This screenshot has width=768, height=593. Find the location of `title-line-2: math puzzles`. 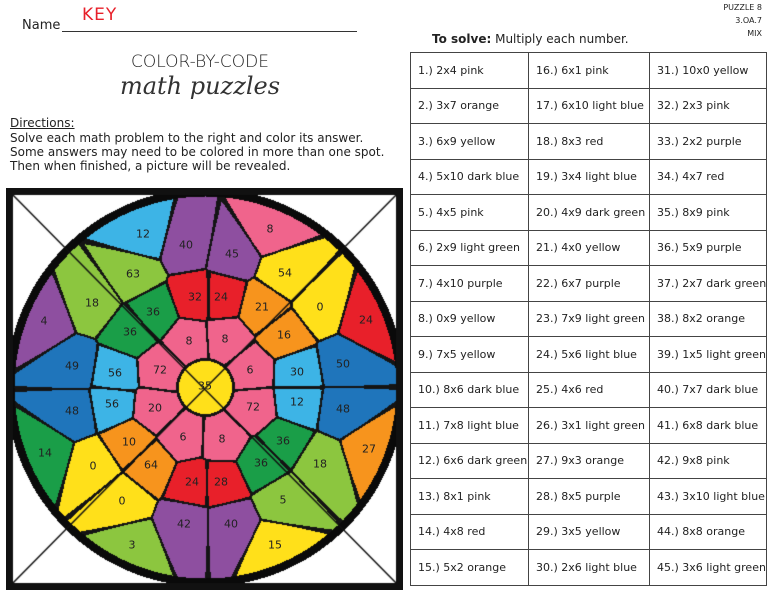

title-line-2: math puzzles is located at coordinates (200, 86).